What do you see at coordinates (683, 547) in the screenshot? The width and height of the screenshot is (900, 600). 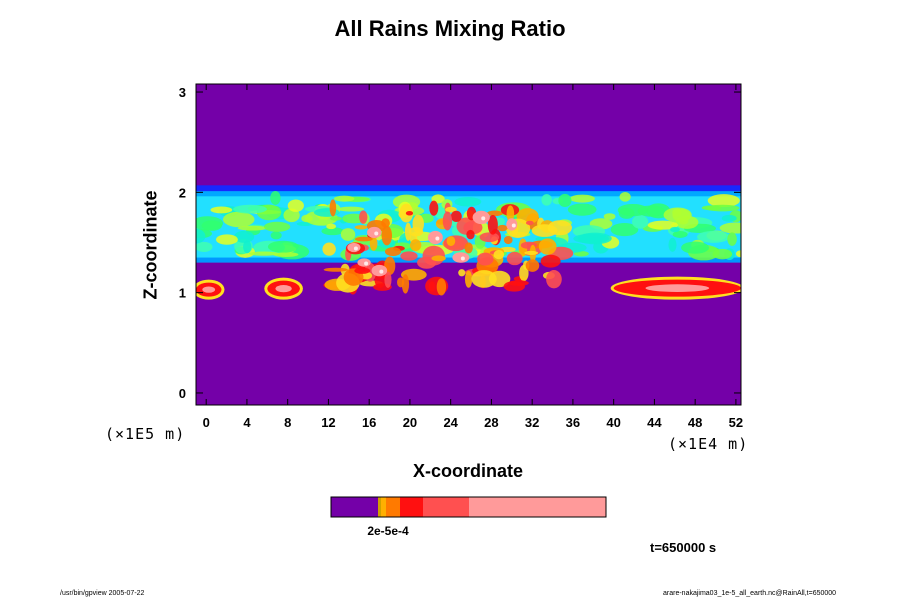 I see `time-stamp: t=650000 s` at bounding box center [683, 547].